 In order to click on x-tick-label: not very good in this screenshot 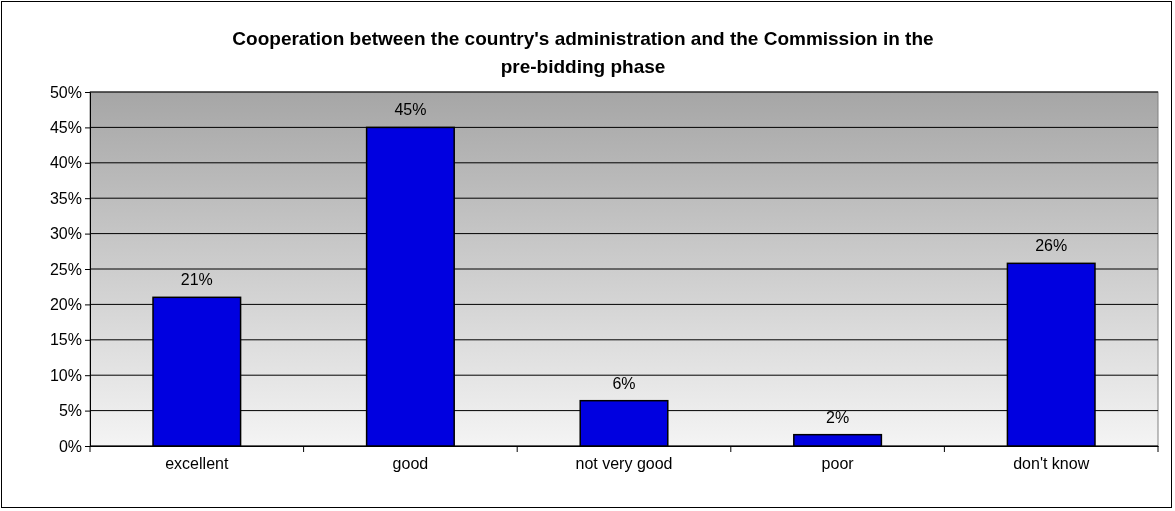, I will do `click(624, 464)`.